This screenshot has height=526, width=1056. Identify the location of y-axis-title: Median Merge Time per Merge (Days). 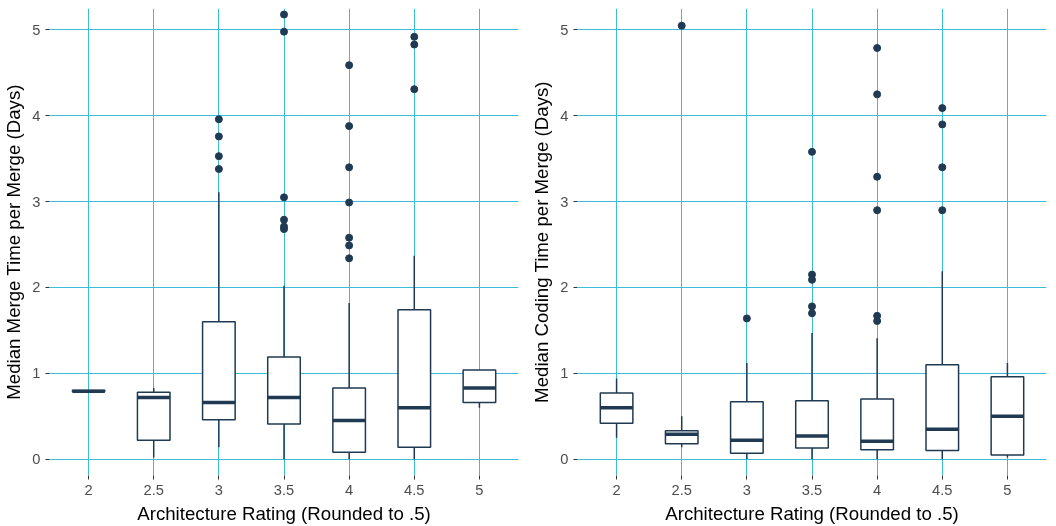
(14, 242).